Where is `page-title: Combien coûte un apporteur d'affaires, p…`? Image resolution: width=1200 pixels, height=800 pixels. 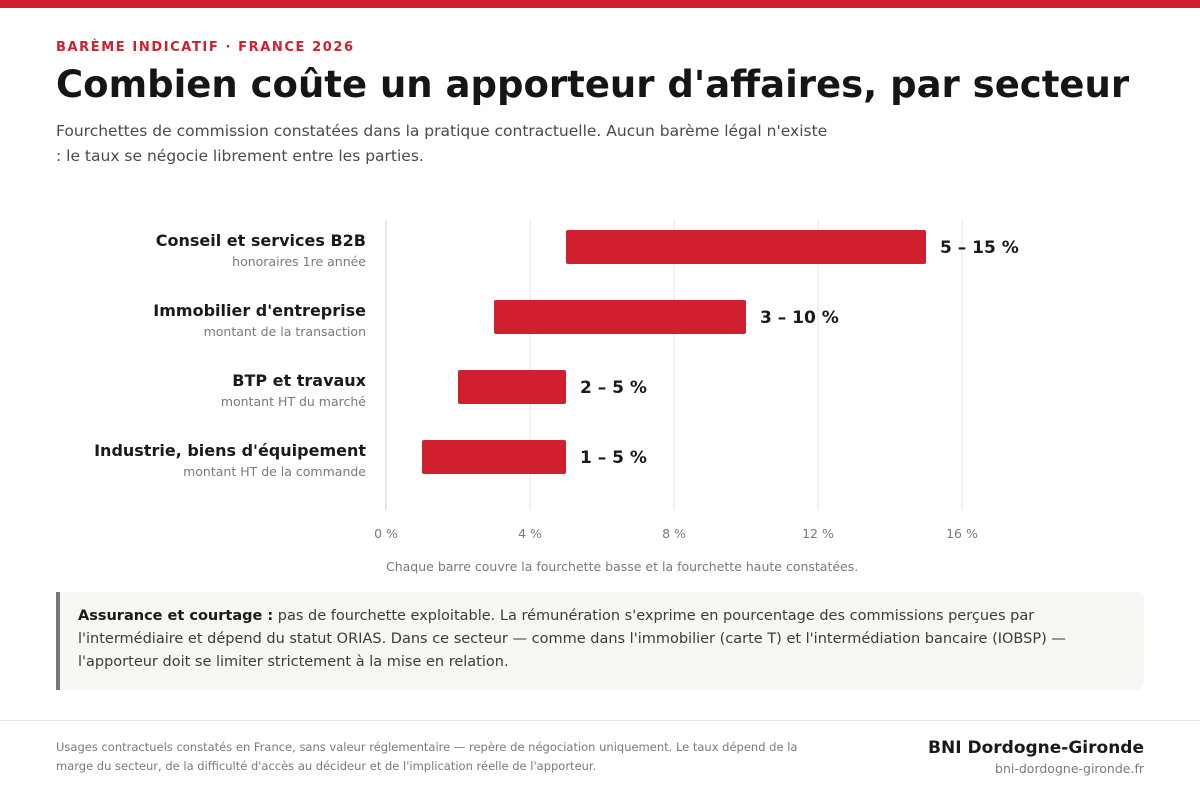 page-title: Combien coûte un apporteur d'affaires, p… is located at coordinates (593, 84).